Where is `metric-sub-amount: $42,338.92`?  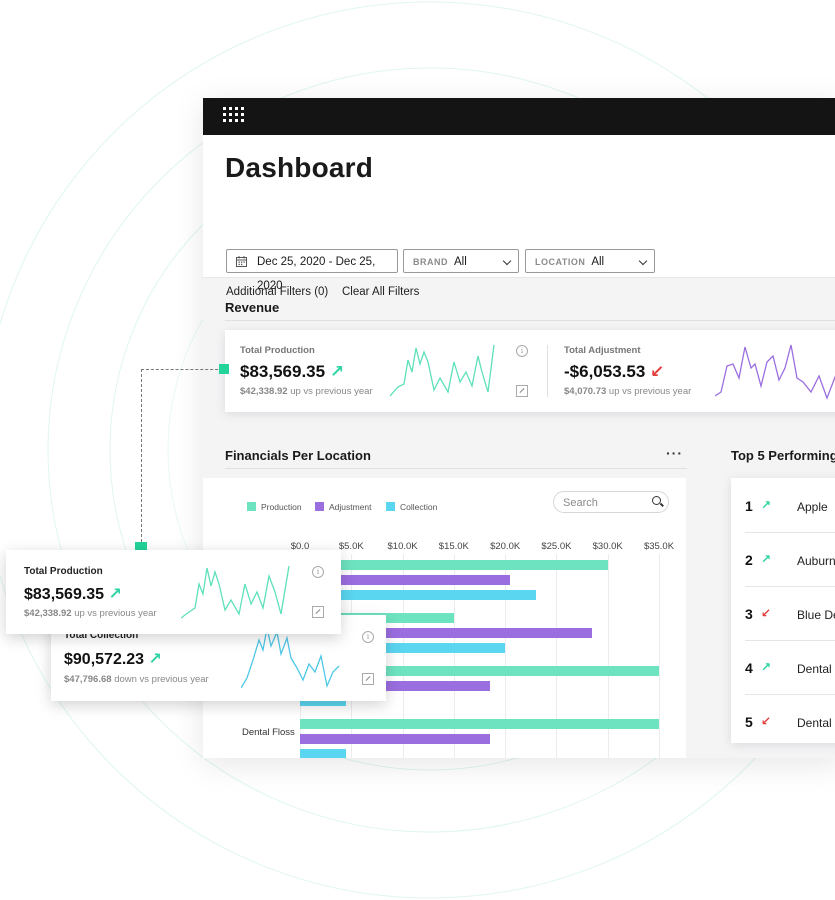 metric-sub-amount: $42,338.92 is located at coordinates (264, 391).